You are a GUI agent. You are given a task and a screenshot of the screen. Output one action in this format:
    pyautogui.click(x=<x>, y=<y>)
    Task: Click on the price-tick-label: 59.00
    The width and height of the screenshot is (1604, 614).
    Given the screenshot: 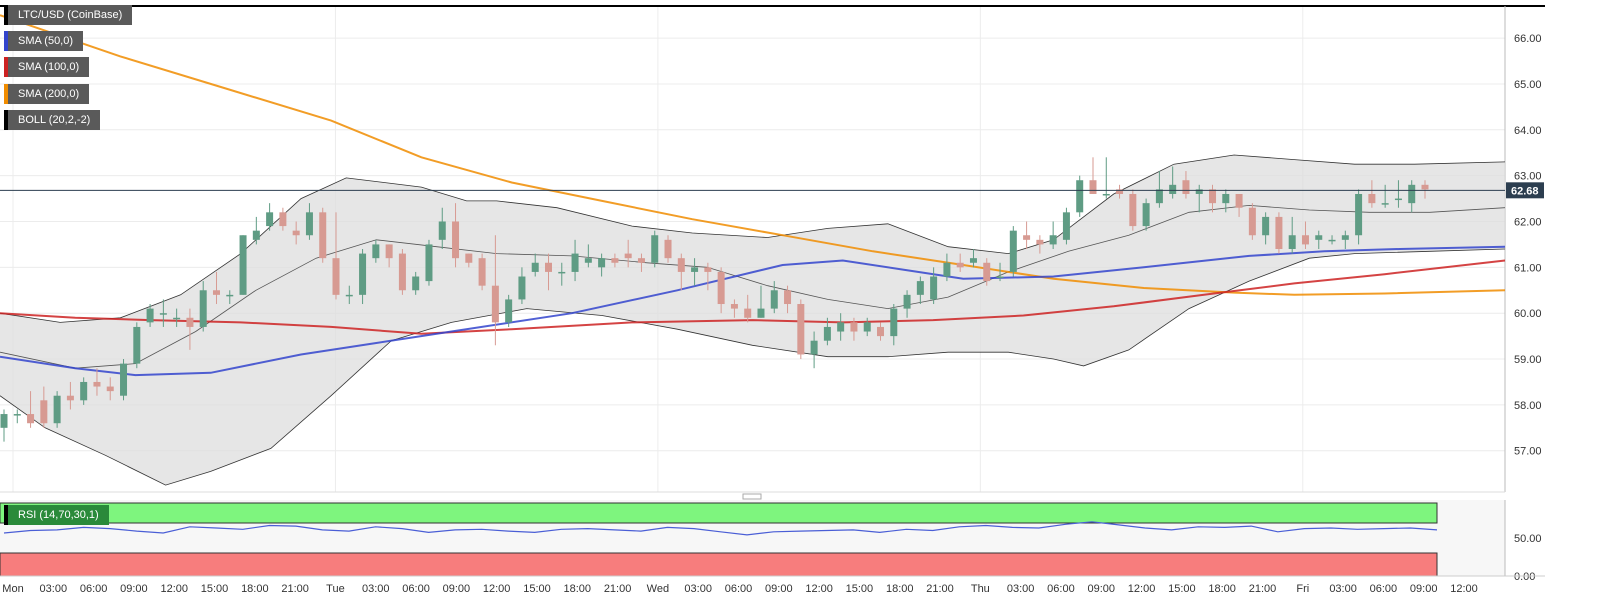 What is the action you would take?
    pyautogui.click(x=1528, y=360)
    